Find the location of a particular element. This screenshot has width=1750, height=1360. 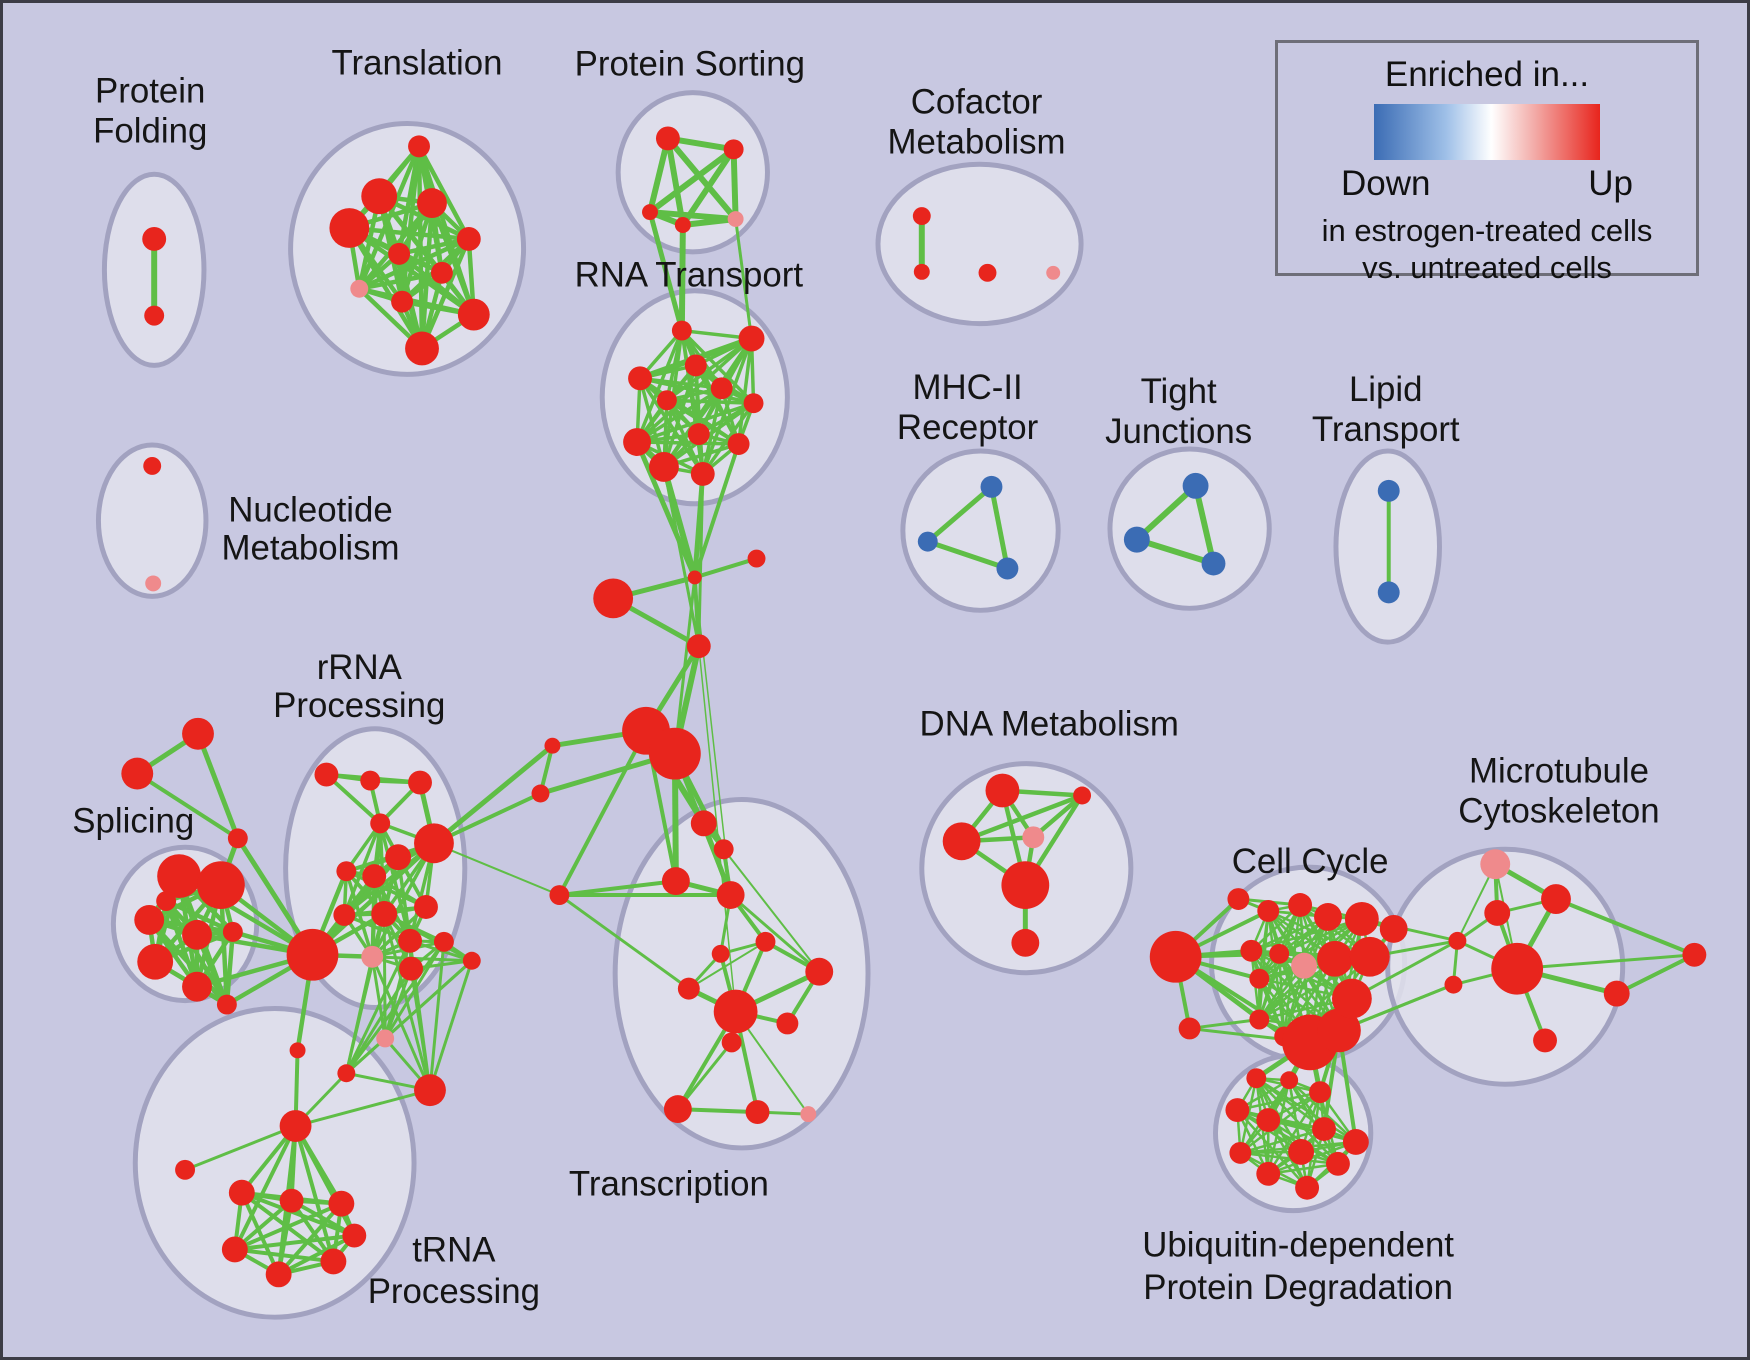

node-cc15 is located at coordinates (1259, 1019).